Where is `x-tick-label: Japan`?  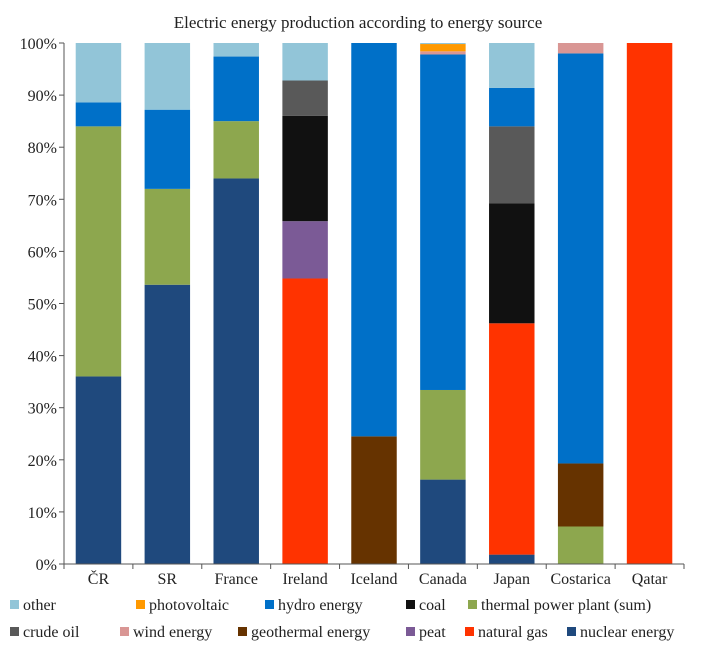 x-tick-label: Japan is located at coordinates (512, 579).